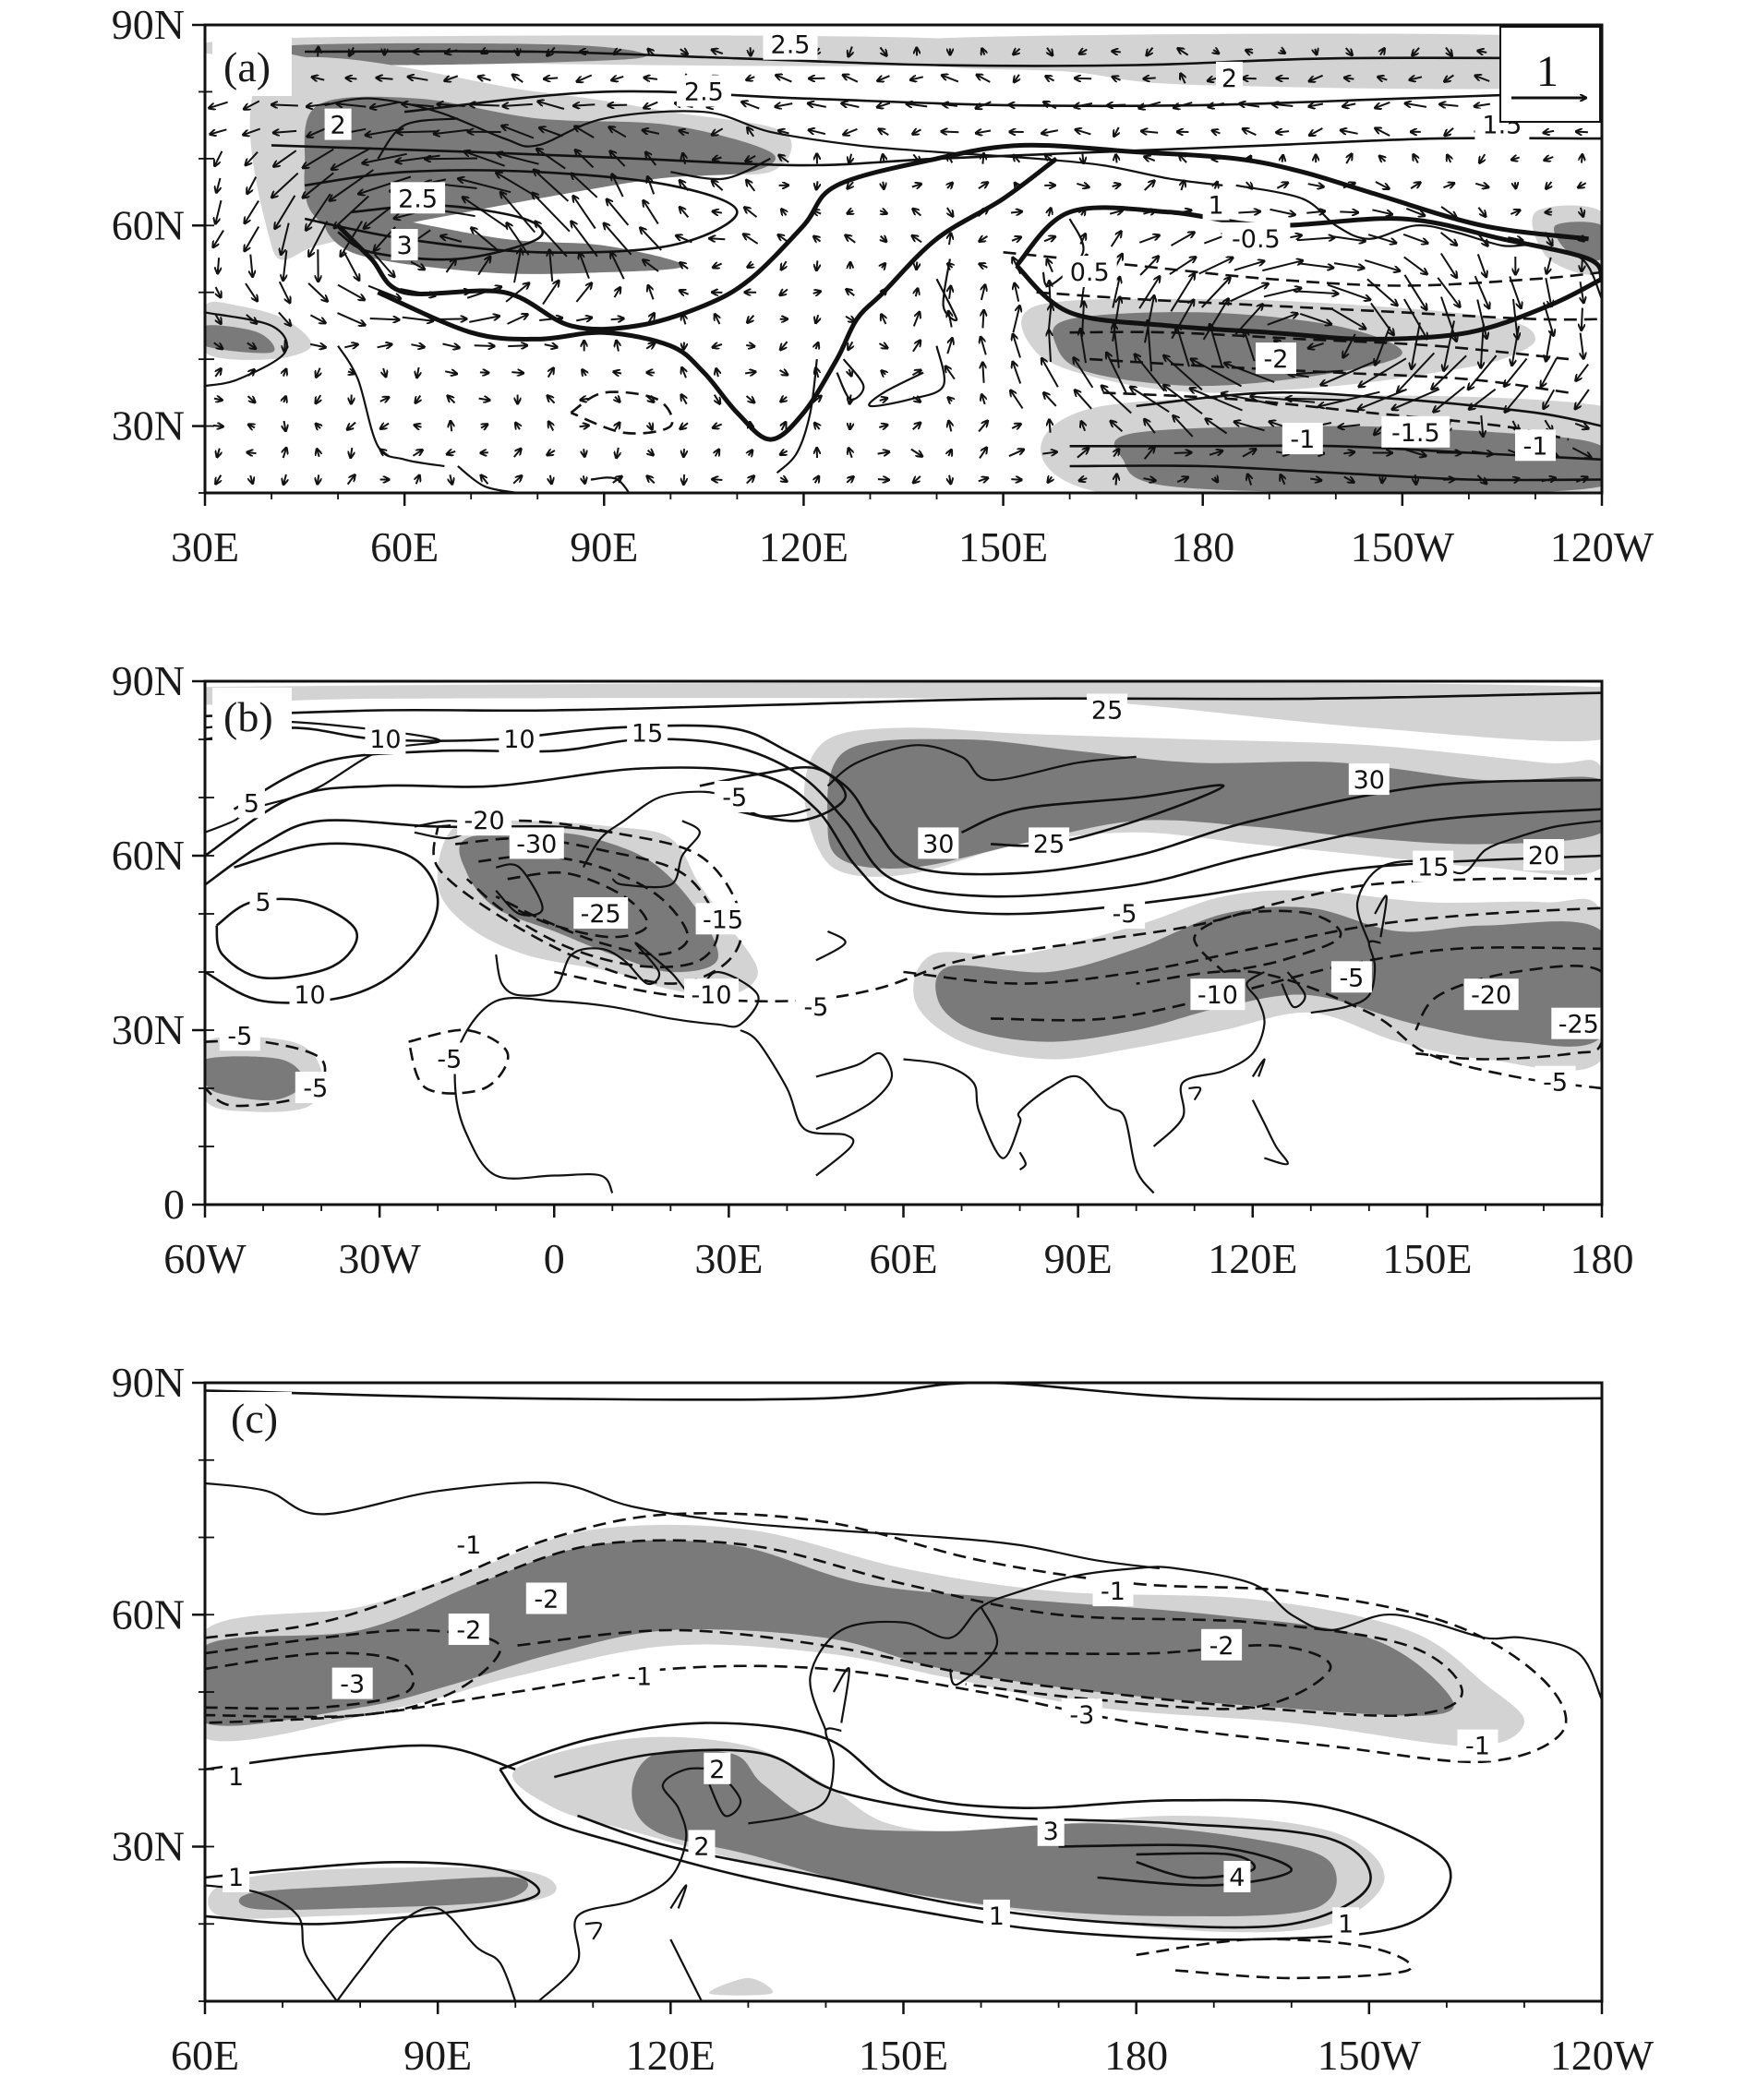 The height and width of the screenshot is (2100, 1745). I want to click on panel-label-box, so click(252, 716).